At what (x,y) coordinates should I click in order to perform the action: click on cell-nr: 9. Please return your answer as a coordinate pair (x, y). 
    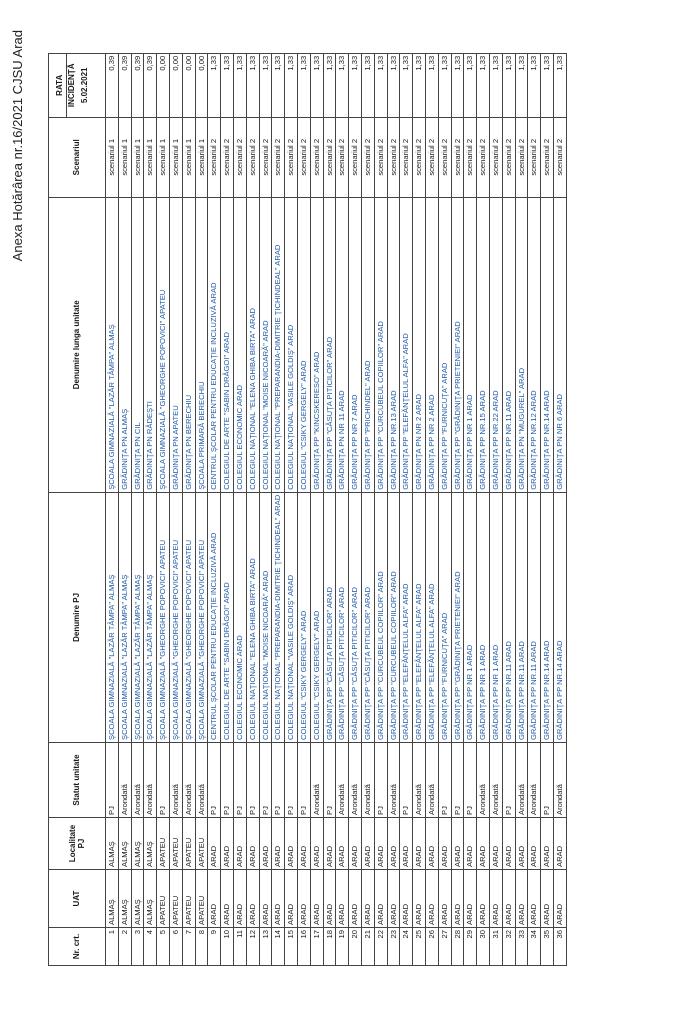
    Looking at the image, I should click on (214, 946).